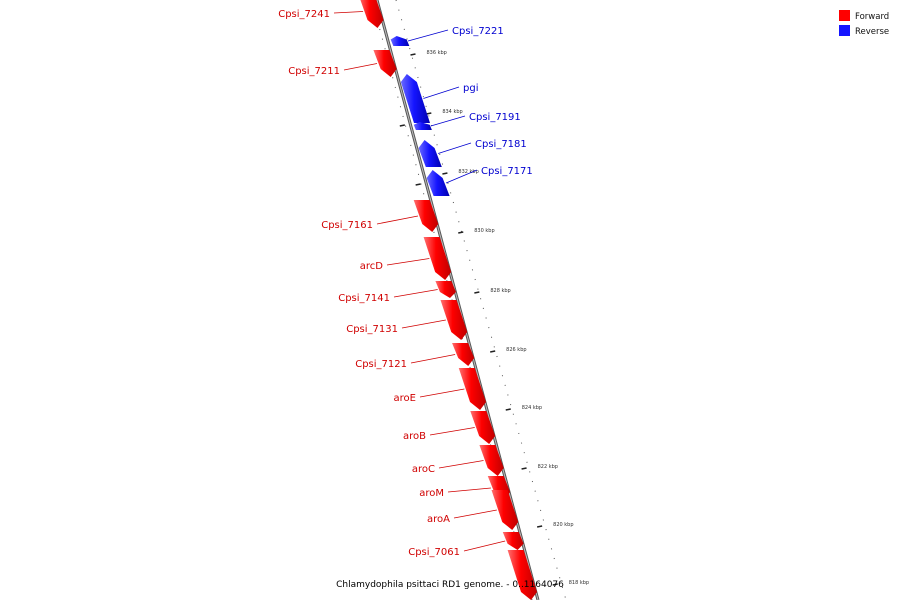 Image resolution: width=900 pixels, height=600 pixels. I want to click on gene-label: Cpsi_7161, so click(347, 225).